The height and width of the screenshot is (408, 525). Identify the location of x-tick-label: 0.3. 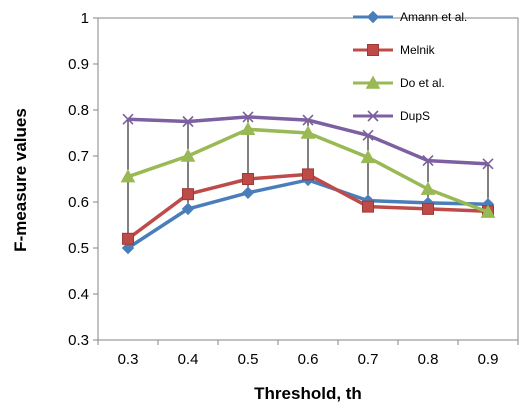
(128, 359).